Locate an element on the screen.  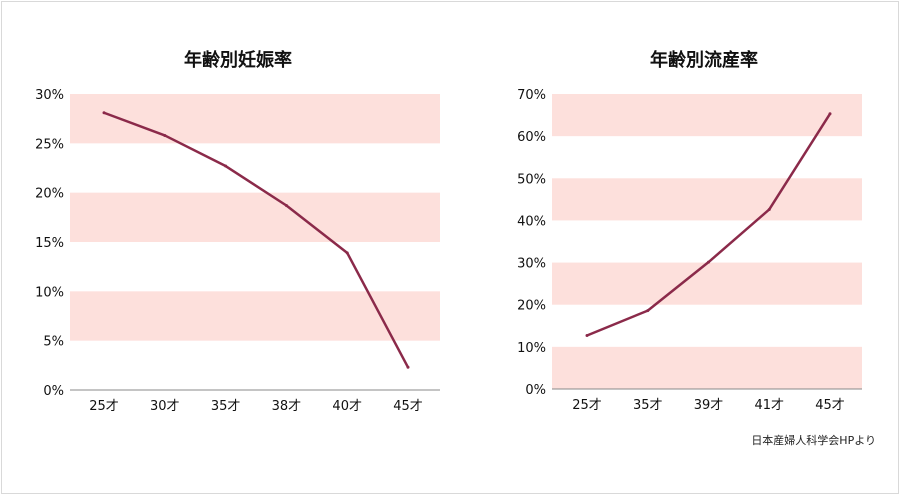
miscarriage-rate-x-ticks: 25才 35才 39才 41才 45才 is located at coordinates (708, 405).